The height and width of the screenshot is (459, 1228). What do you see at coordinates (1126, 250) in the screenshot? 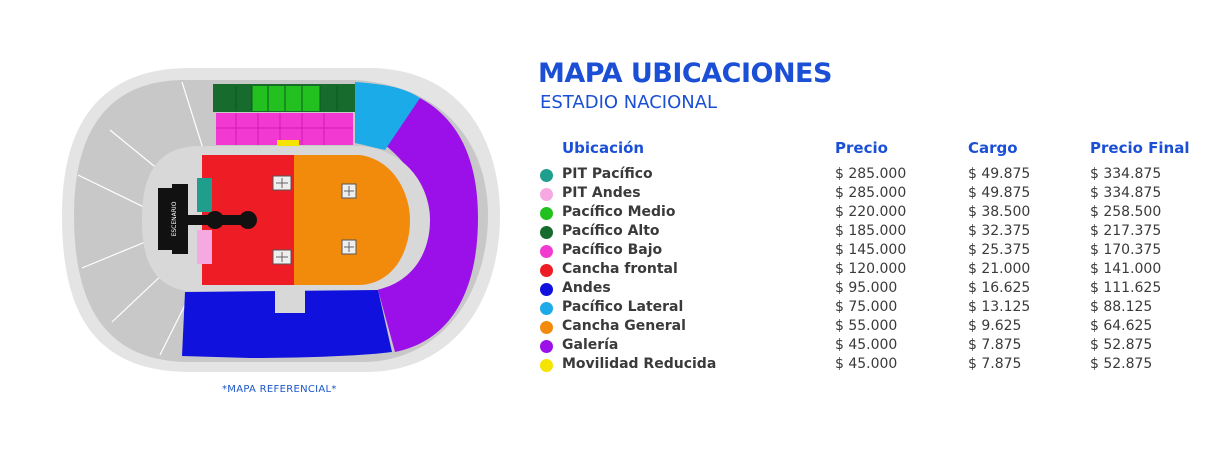
I see `zone-final-price: $ 170.375` at bounding box center [1126, 250].